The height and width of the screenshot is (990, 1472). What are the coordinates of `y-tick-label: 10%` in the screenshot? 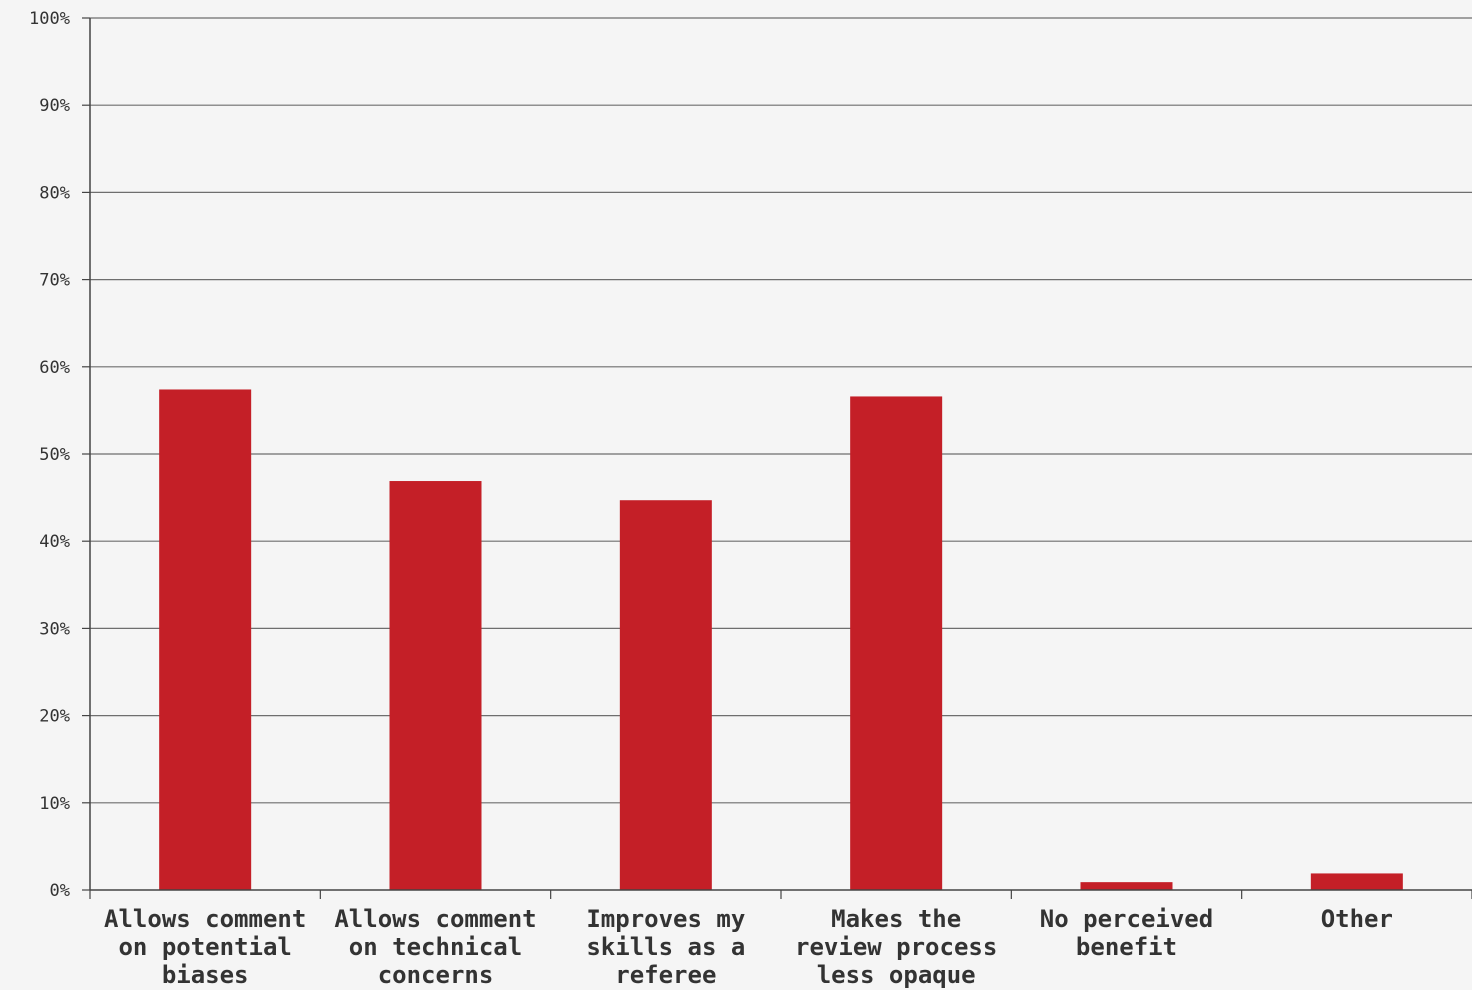 It's located at (54, 804).